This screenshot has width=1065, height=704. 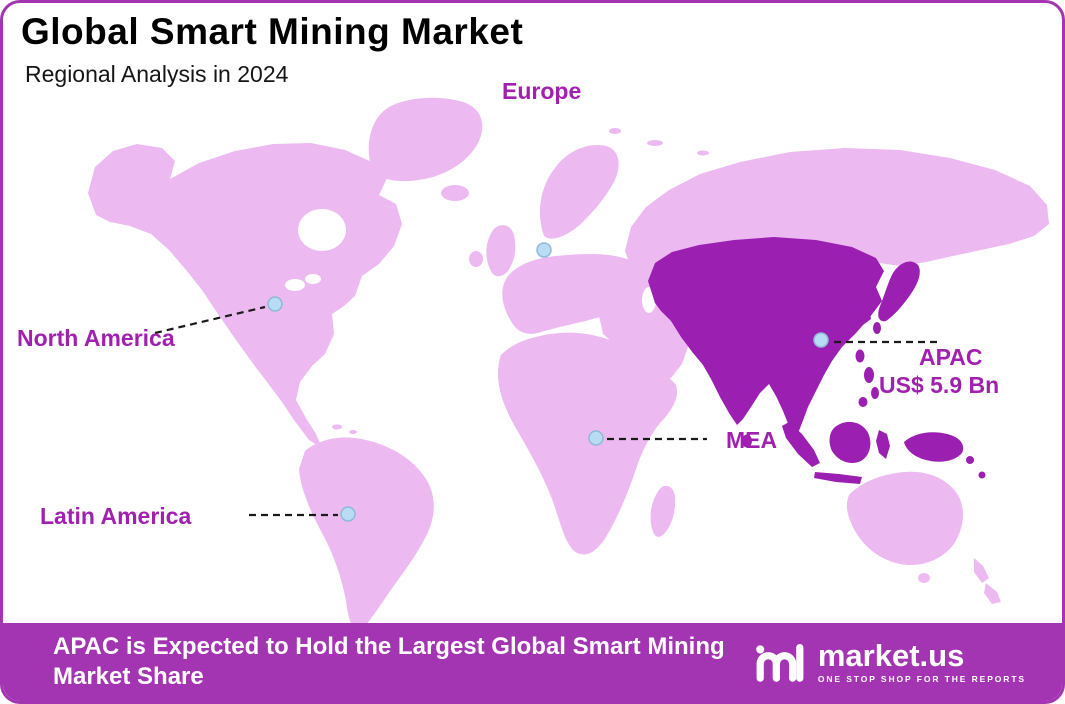 What do you see at coordinates (821, 340) in the screenshot?
I see `marker-apac` at bounding box center [821, 340].